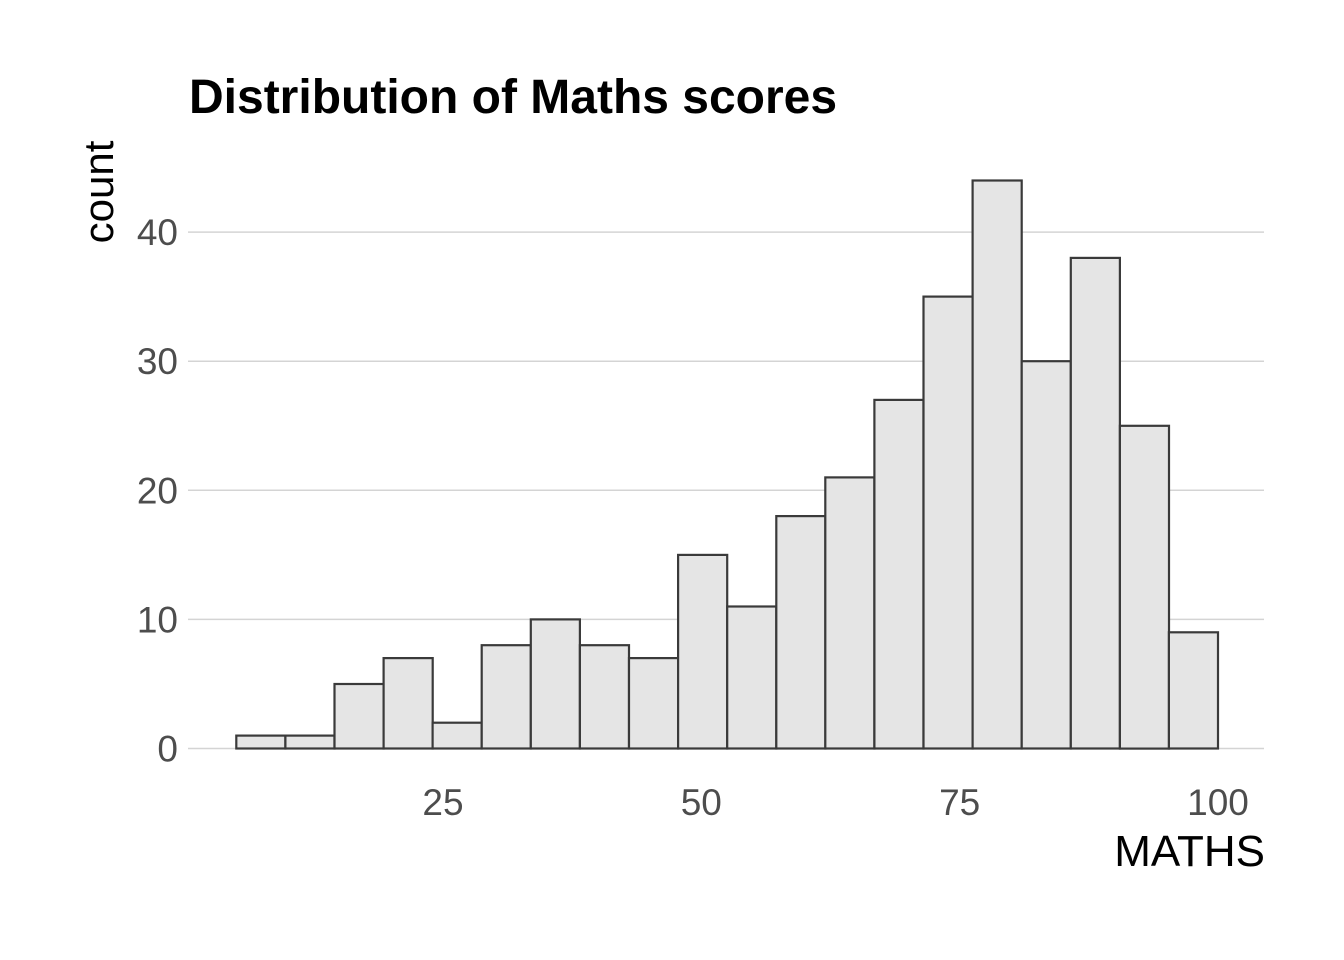 This screenshot has height=960, width=1344. What do you see at coordinates (442, 802) in the screenshot?
I see `x-tick-label: 25` at bounding box center [442, 802].